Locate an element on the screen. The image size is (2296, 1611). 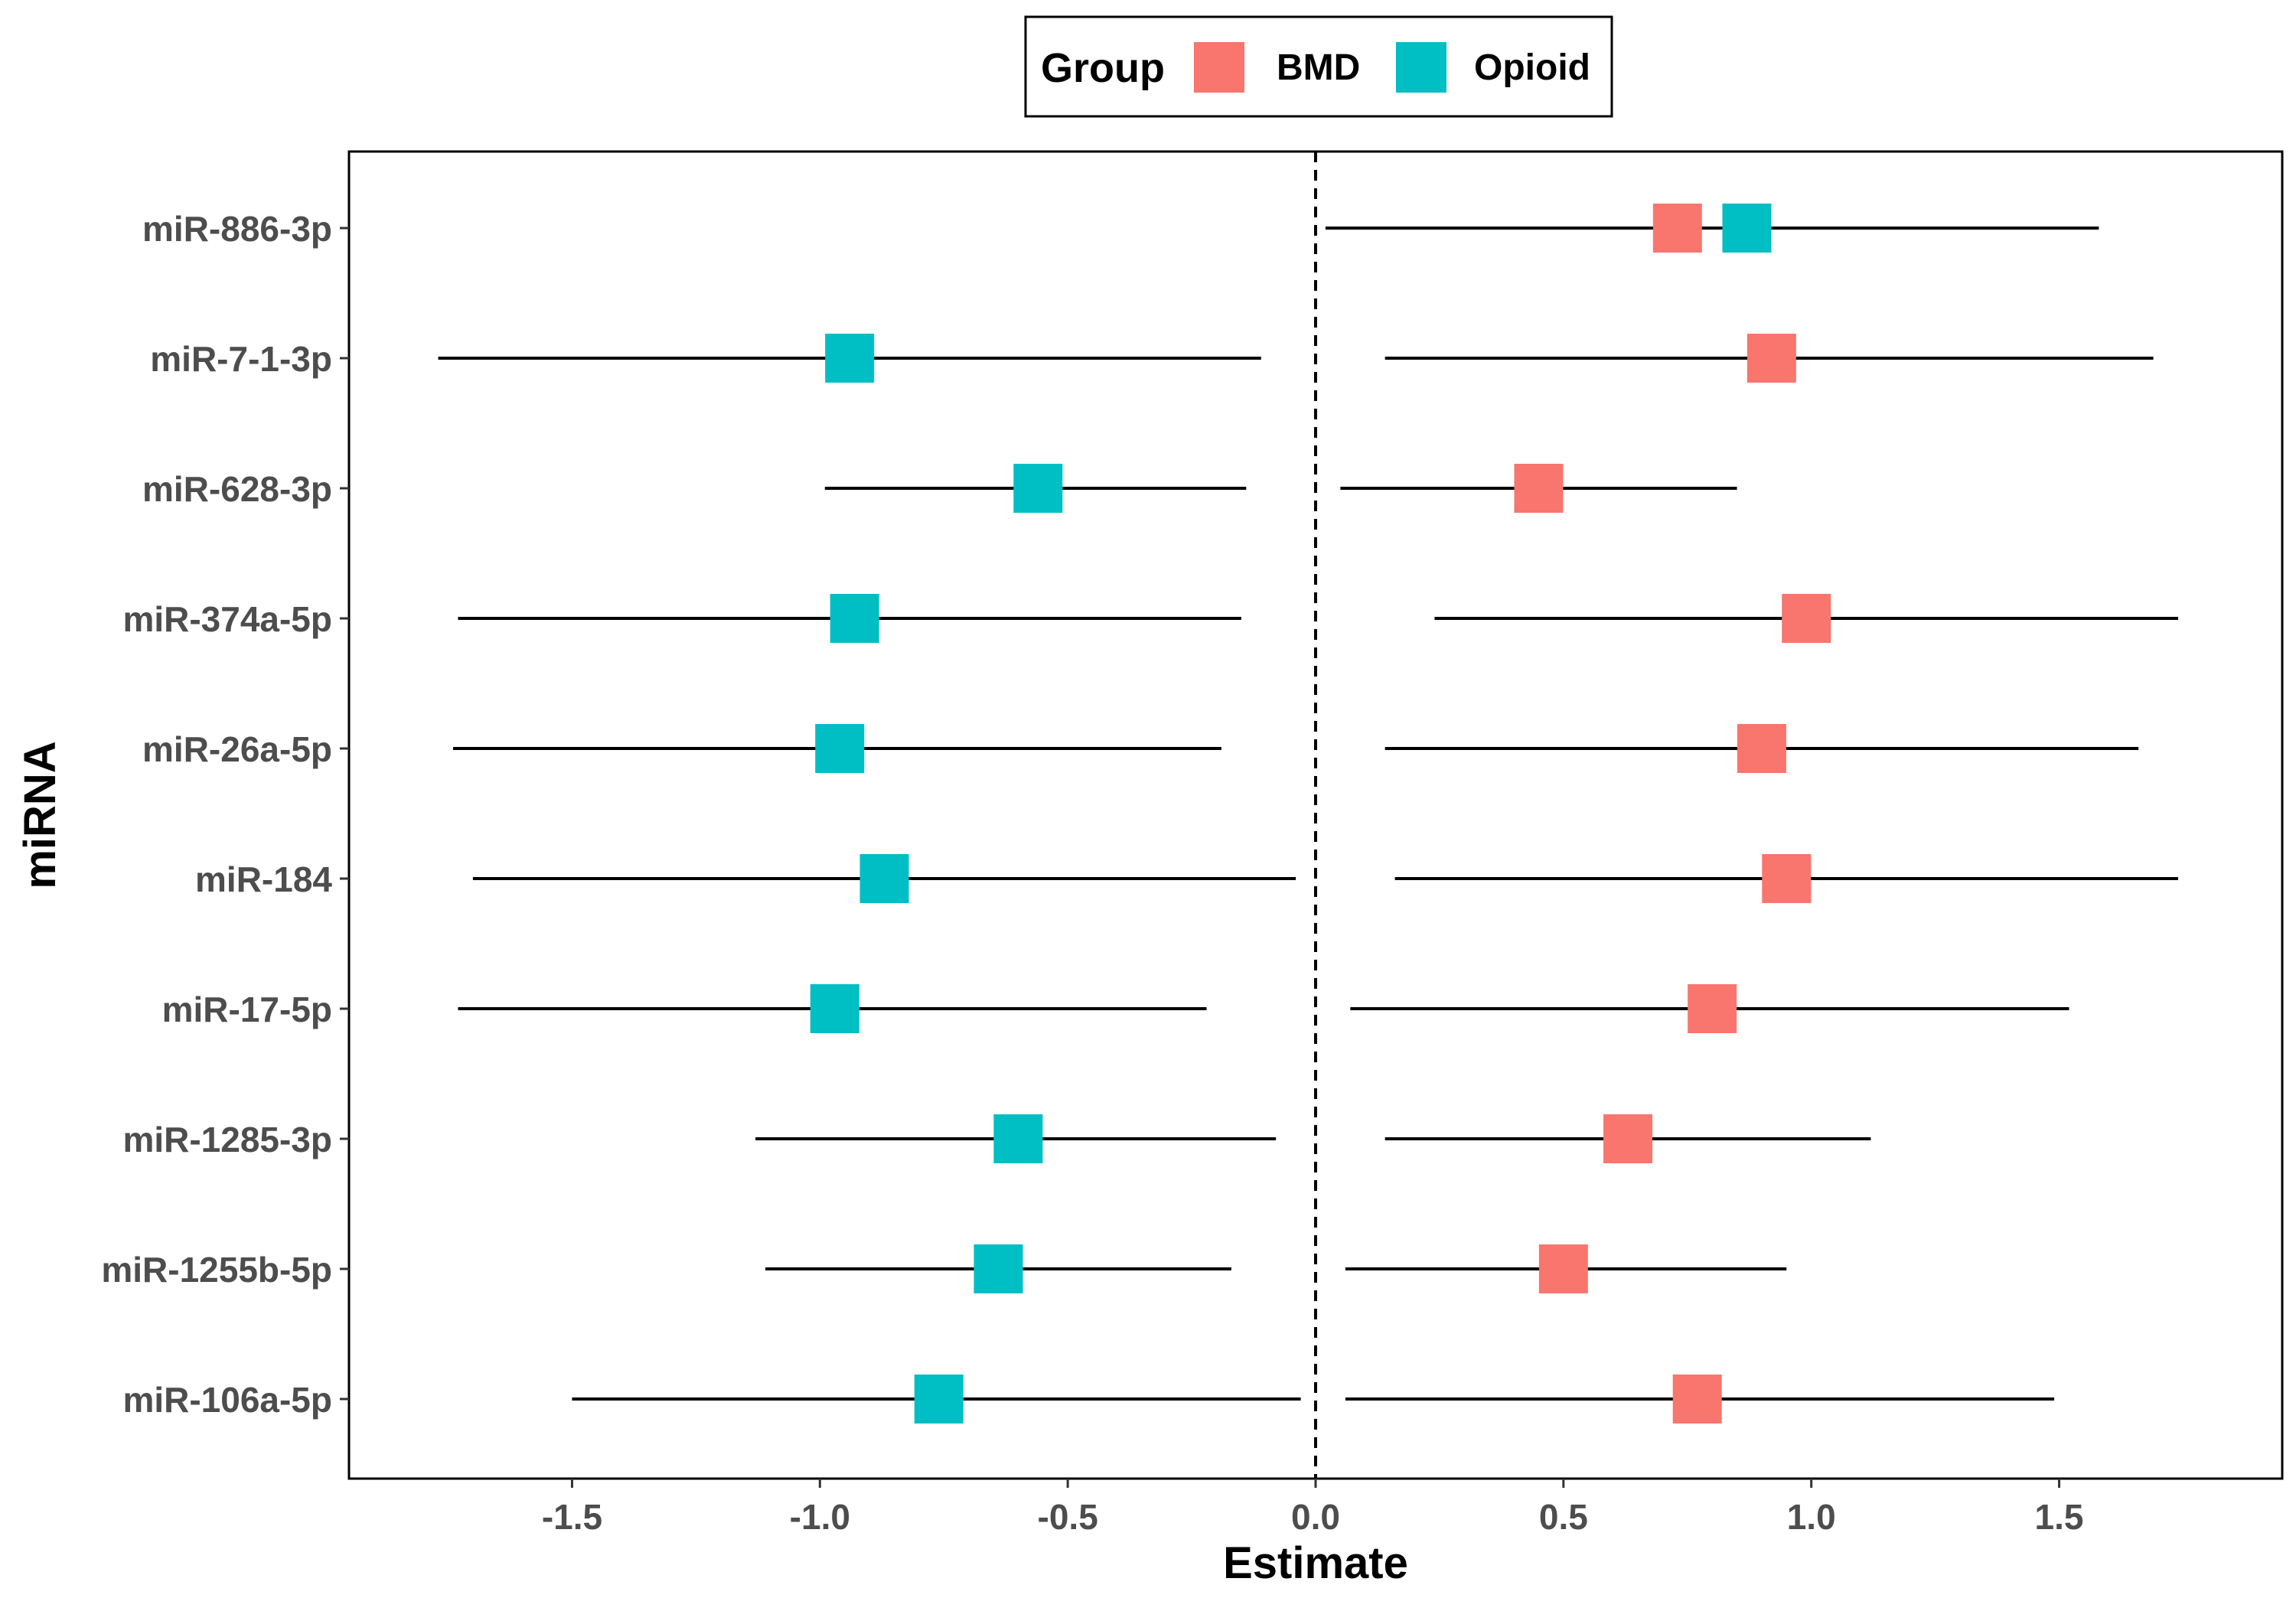
point-bmd-mir-1255b-5p is located at coordinates (1563, 1268).